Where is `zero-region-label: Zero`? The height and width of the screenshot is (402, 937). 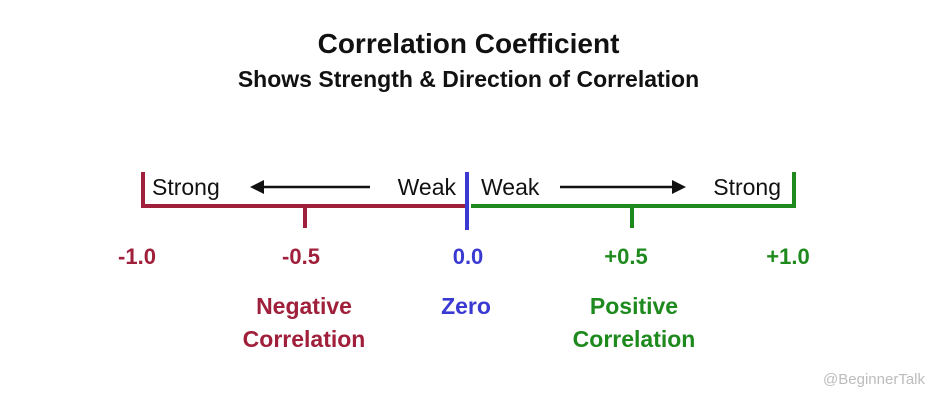
zero-region-label: Zero is located at coordinates (466, 306).